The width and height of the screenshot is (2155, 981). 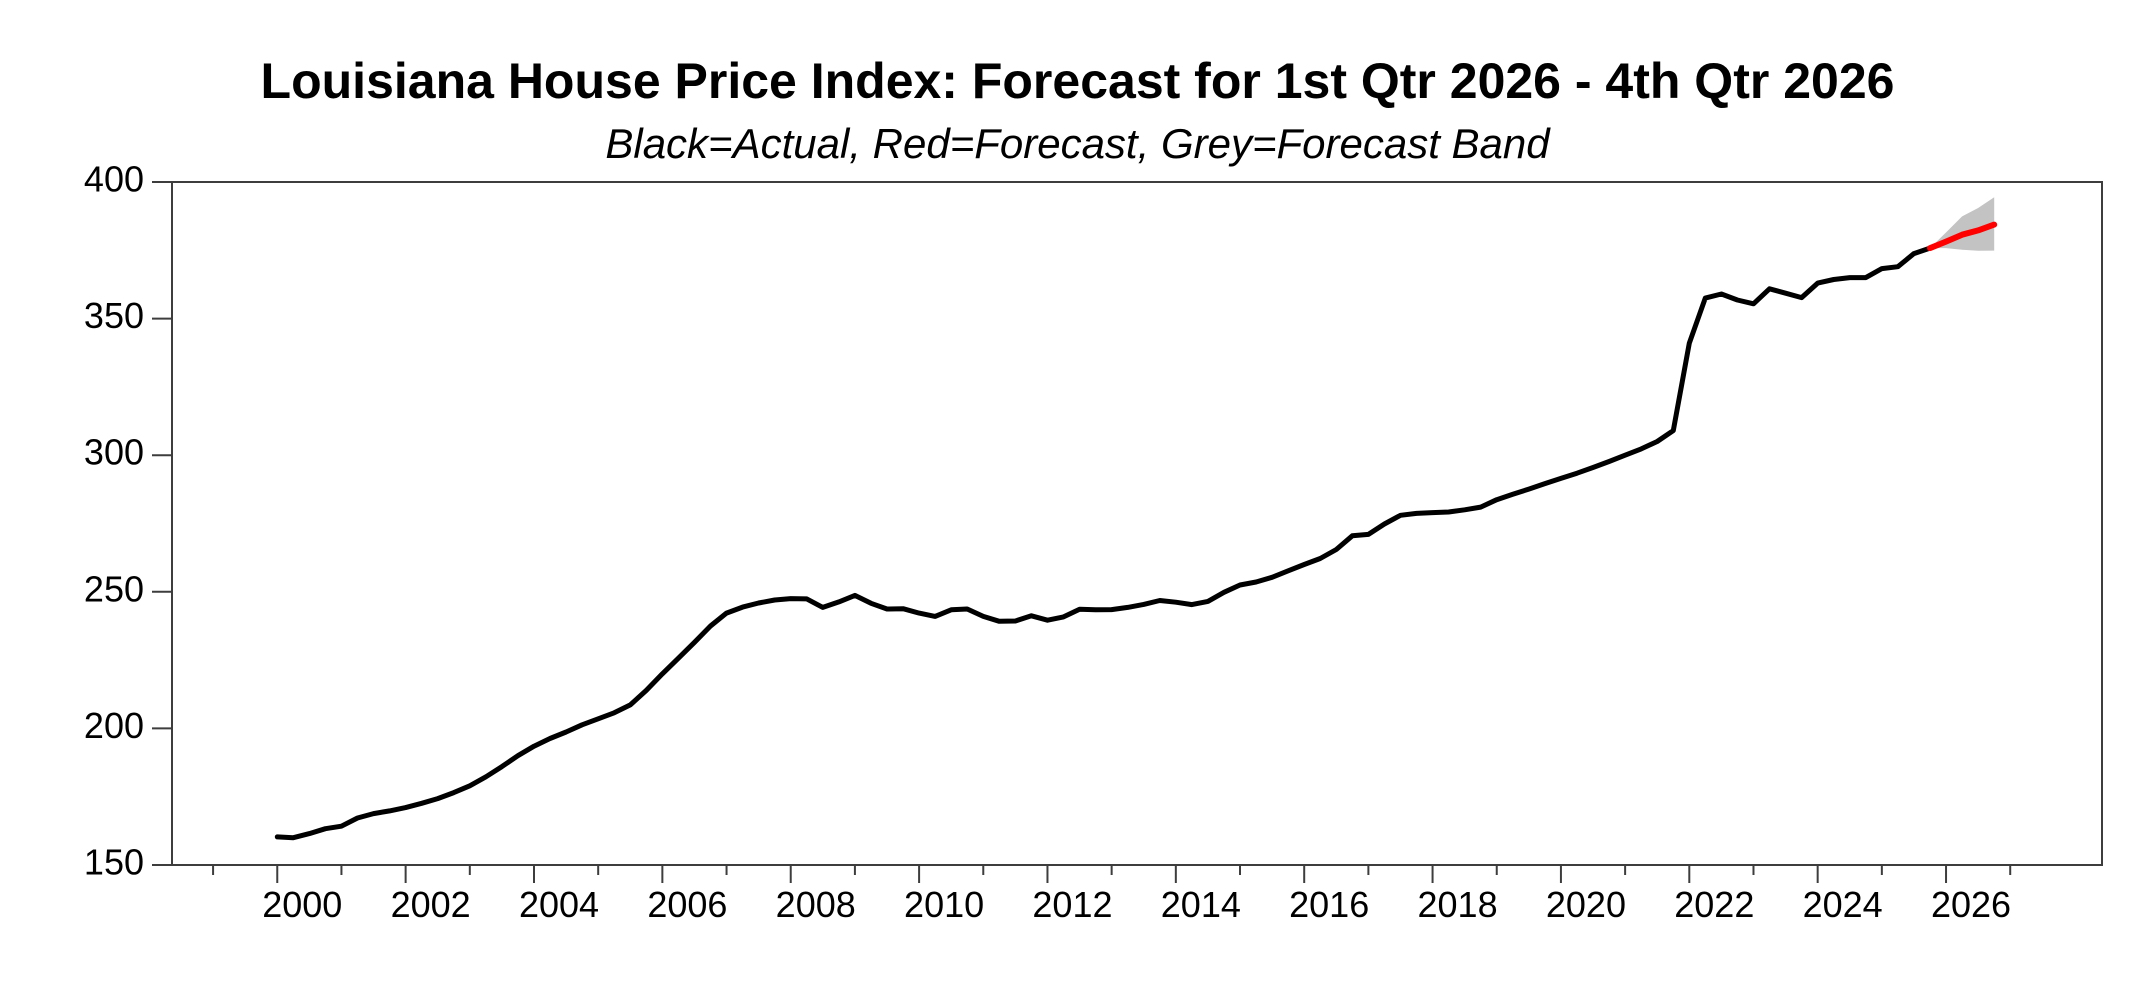 What do you see at coordinates (1458, 904) in the screenshot?
I see `x-tick-label: 2018` at bounding box center [1458, 904].